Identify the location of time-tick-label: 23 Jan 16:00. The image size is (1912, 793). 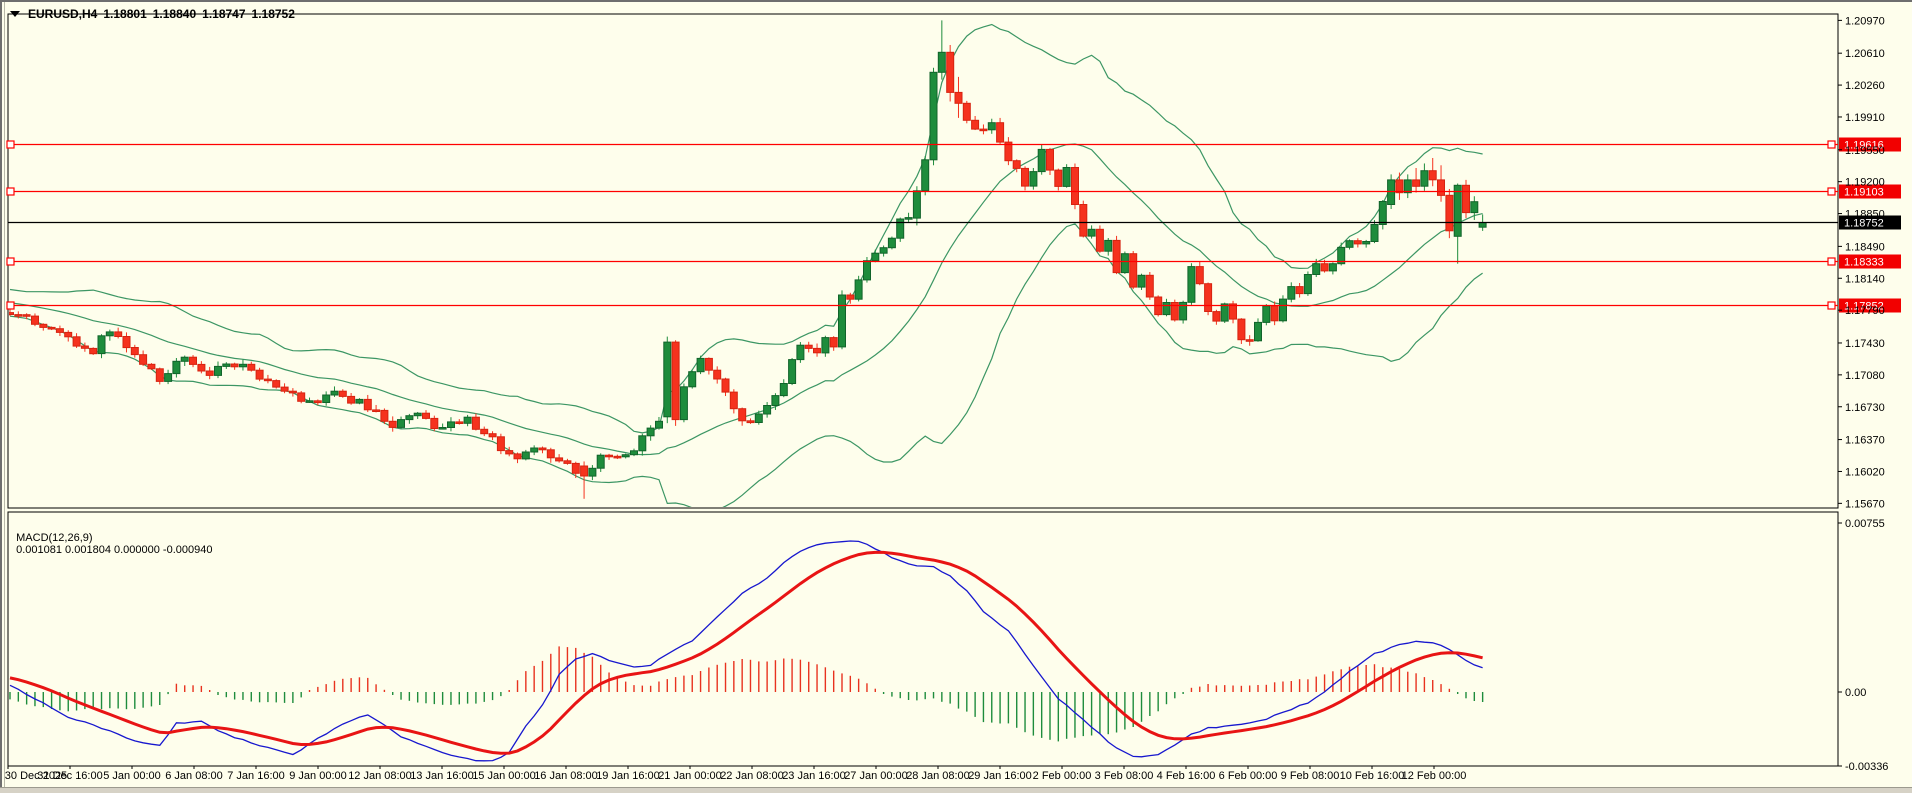
(814, 776).